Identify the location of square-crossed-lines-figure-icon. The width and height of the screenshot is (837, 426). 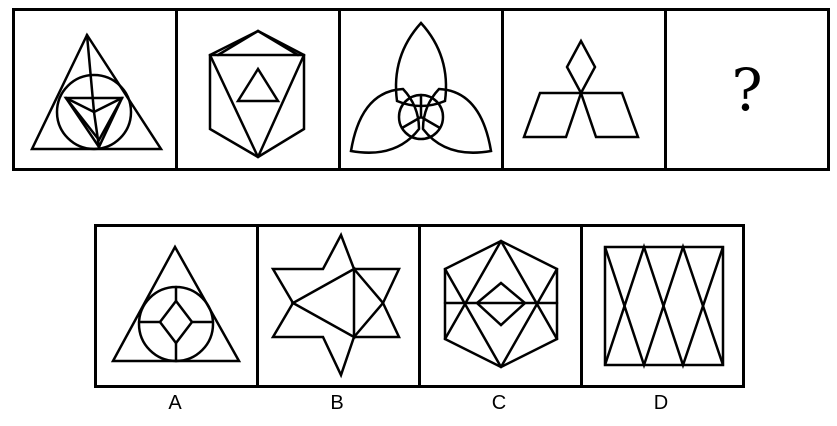
(664, 306).